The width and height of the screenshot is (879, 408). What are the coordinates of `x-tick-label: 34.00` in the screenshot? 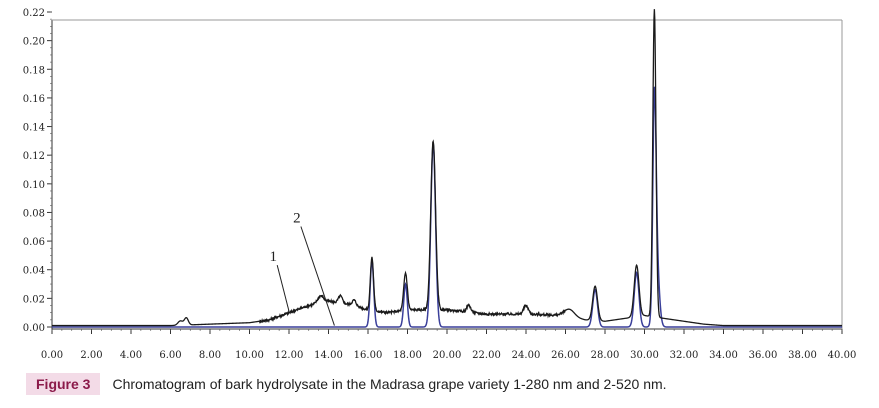 It's located at (723, 355).